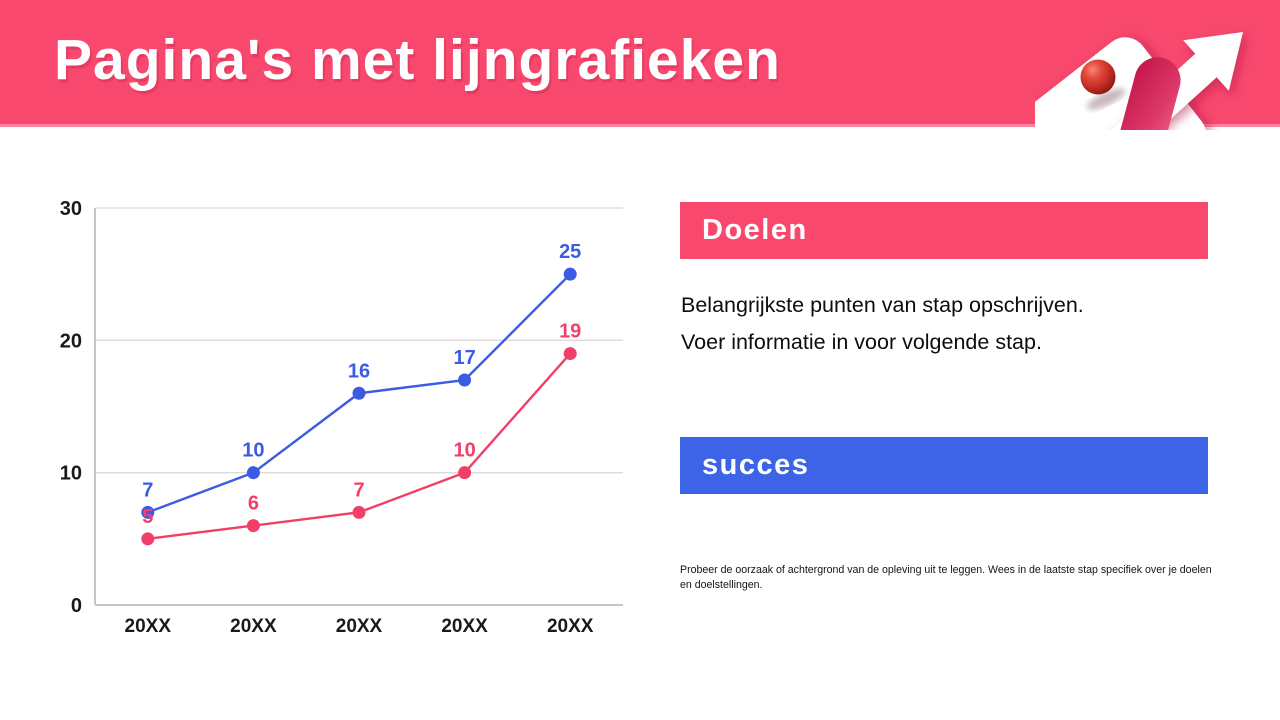 The width and height of the screenshot is (1280, 720). Describe the element at coordinates (861, 342) in the screenshot. I see `goals-body-line2: Voer informatie in voor volgende stap.` at that location.